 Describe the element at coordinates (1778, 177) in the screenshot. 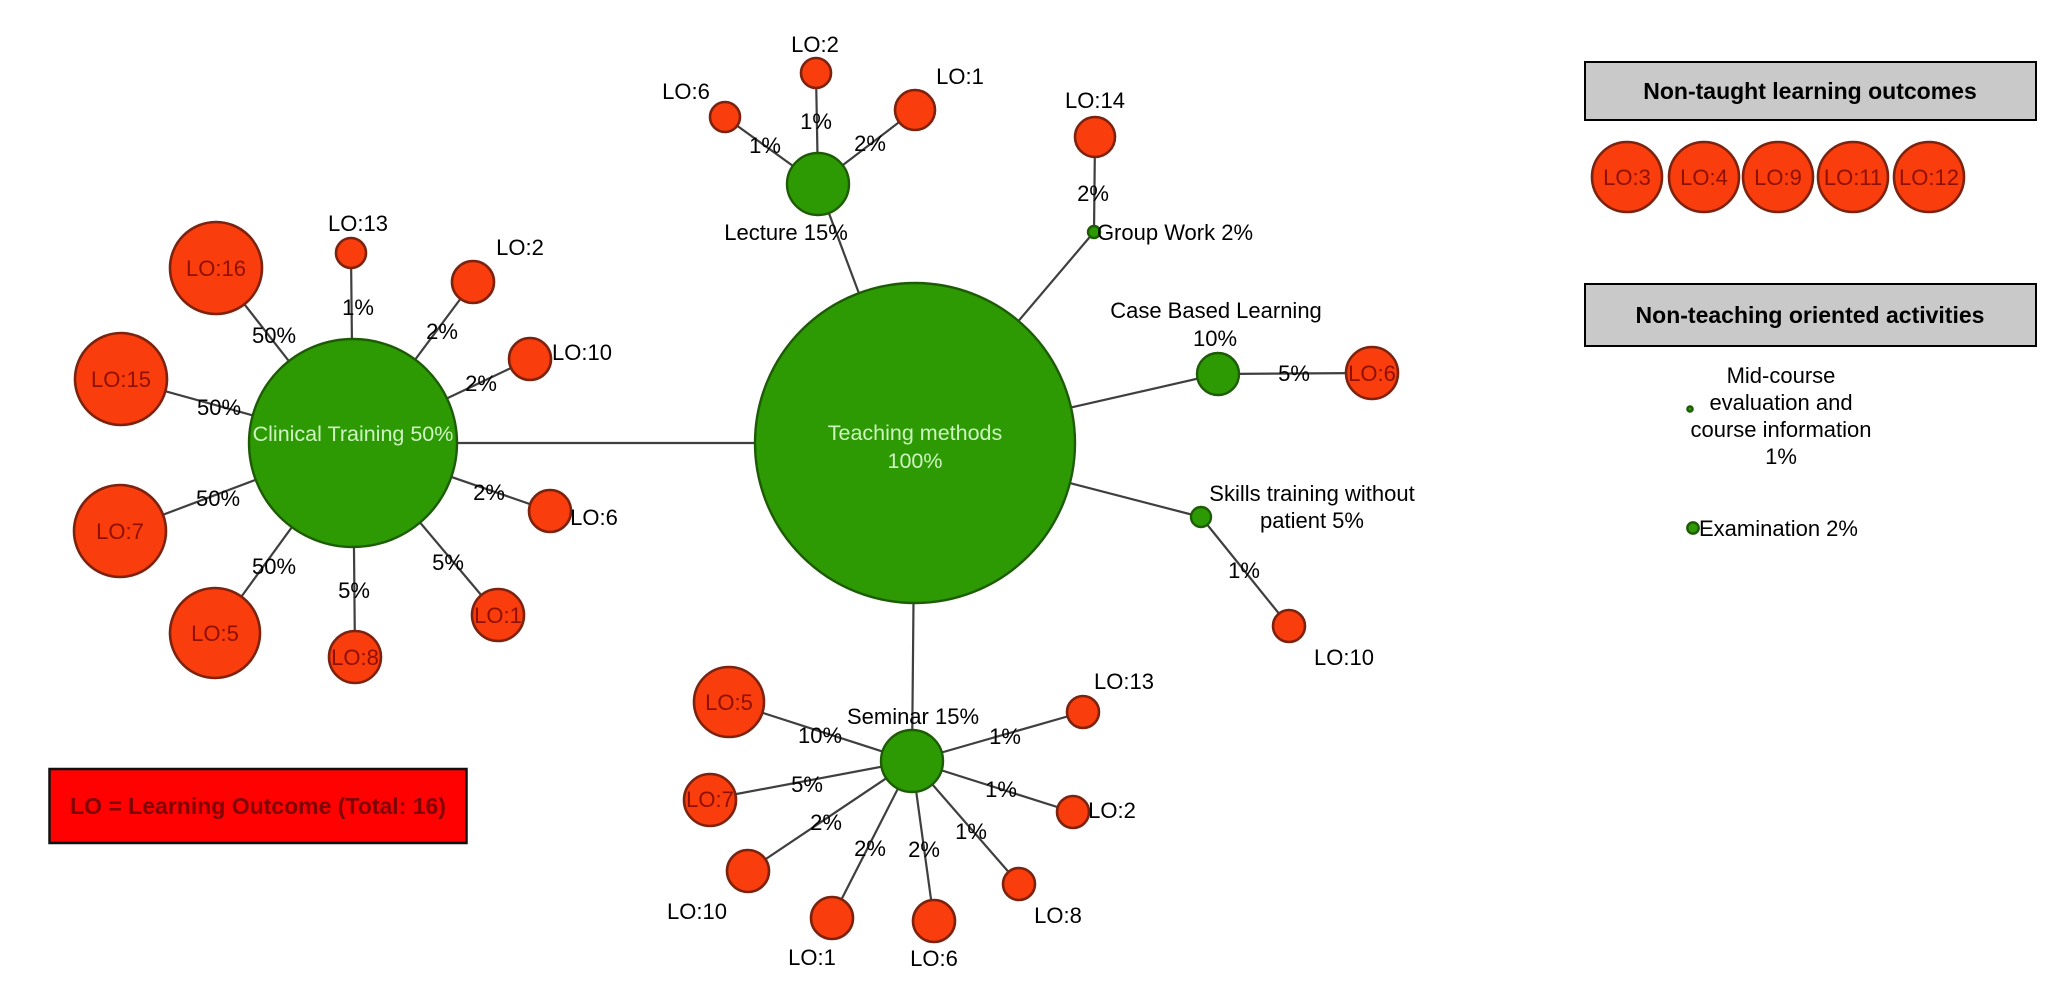

I see `svg-text: LO:9` at that location.